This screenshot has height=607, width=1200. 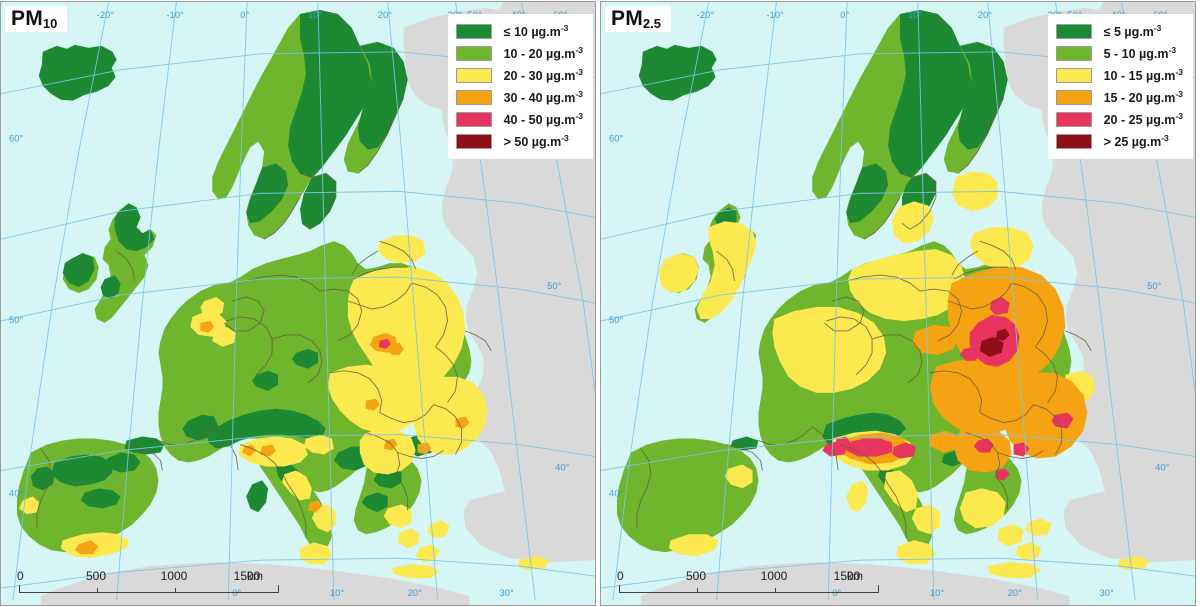 What do you see at coordinates (539, 120) in the screenshot?
I see `legend-text: 40 - 50 µg.m` at bounding box center [539, 120].